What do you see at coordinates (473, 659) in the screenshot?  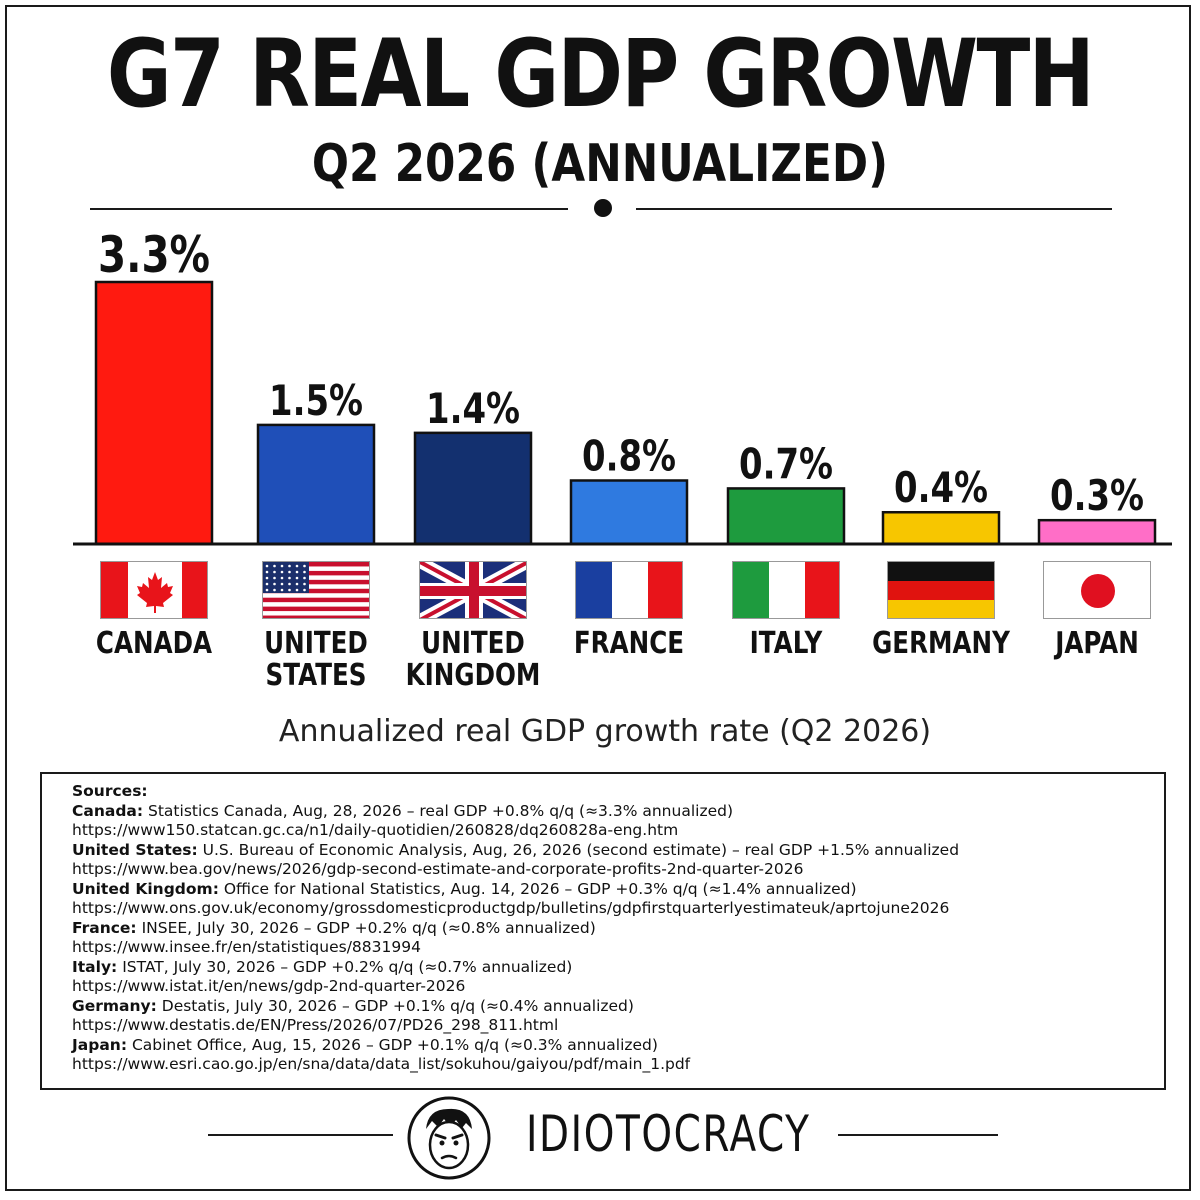 I see `category-label-2: UNITED KINGDOM` at bounding box center [473, 659].